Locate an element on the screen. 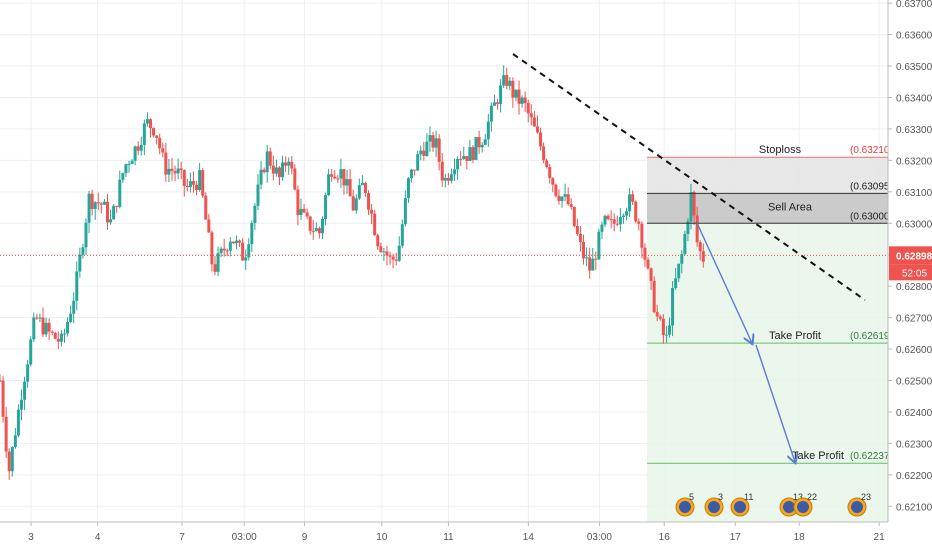 The height and width of the screenshot is (555, 932). y-tick-label: 0.62100 is located at coordinates (914, 507).